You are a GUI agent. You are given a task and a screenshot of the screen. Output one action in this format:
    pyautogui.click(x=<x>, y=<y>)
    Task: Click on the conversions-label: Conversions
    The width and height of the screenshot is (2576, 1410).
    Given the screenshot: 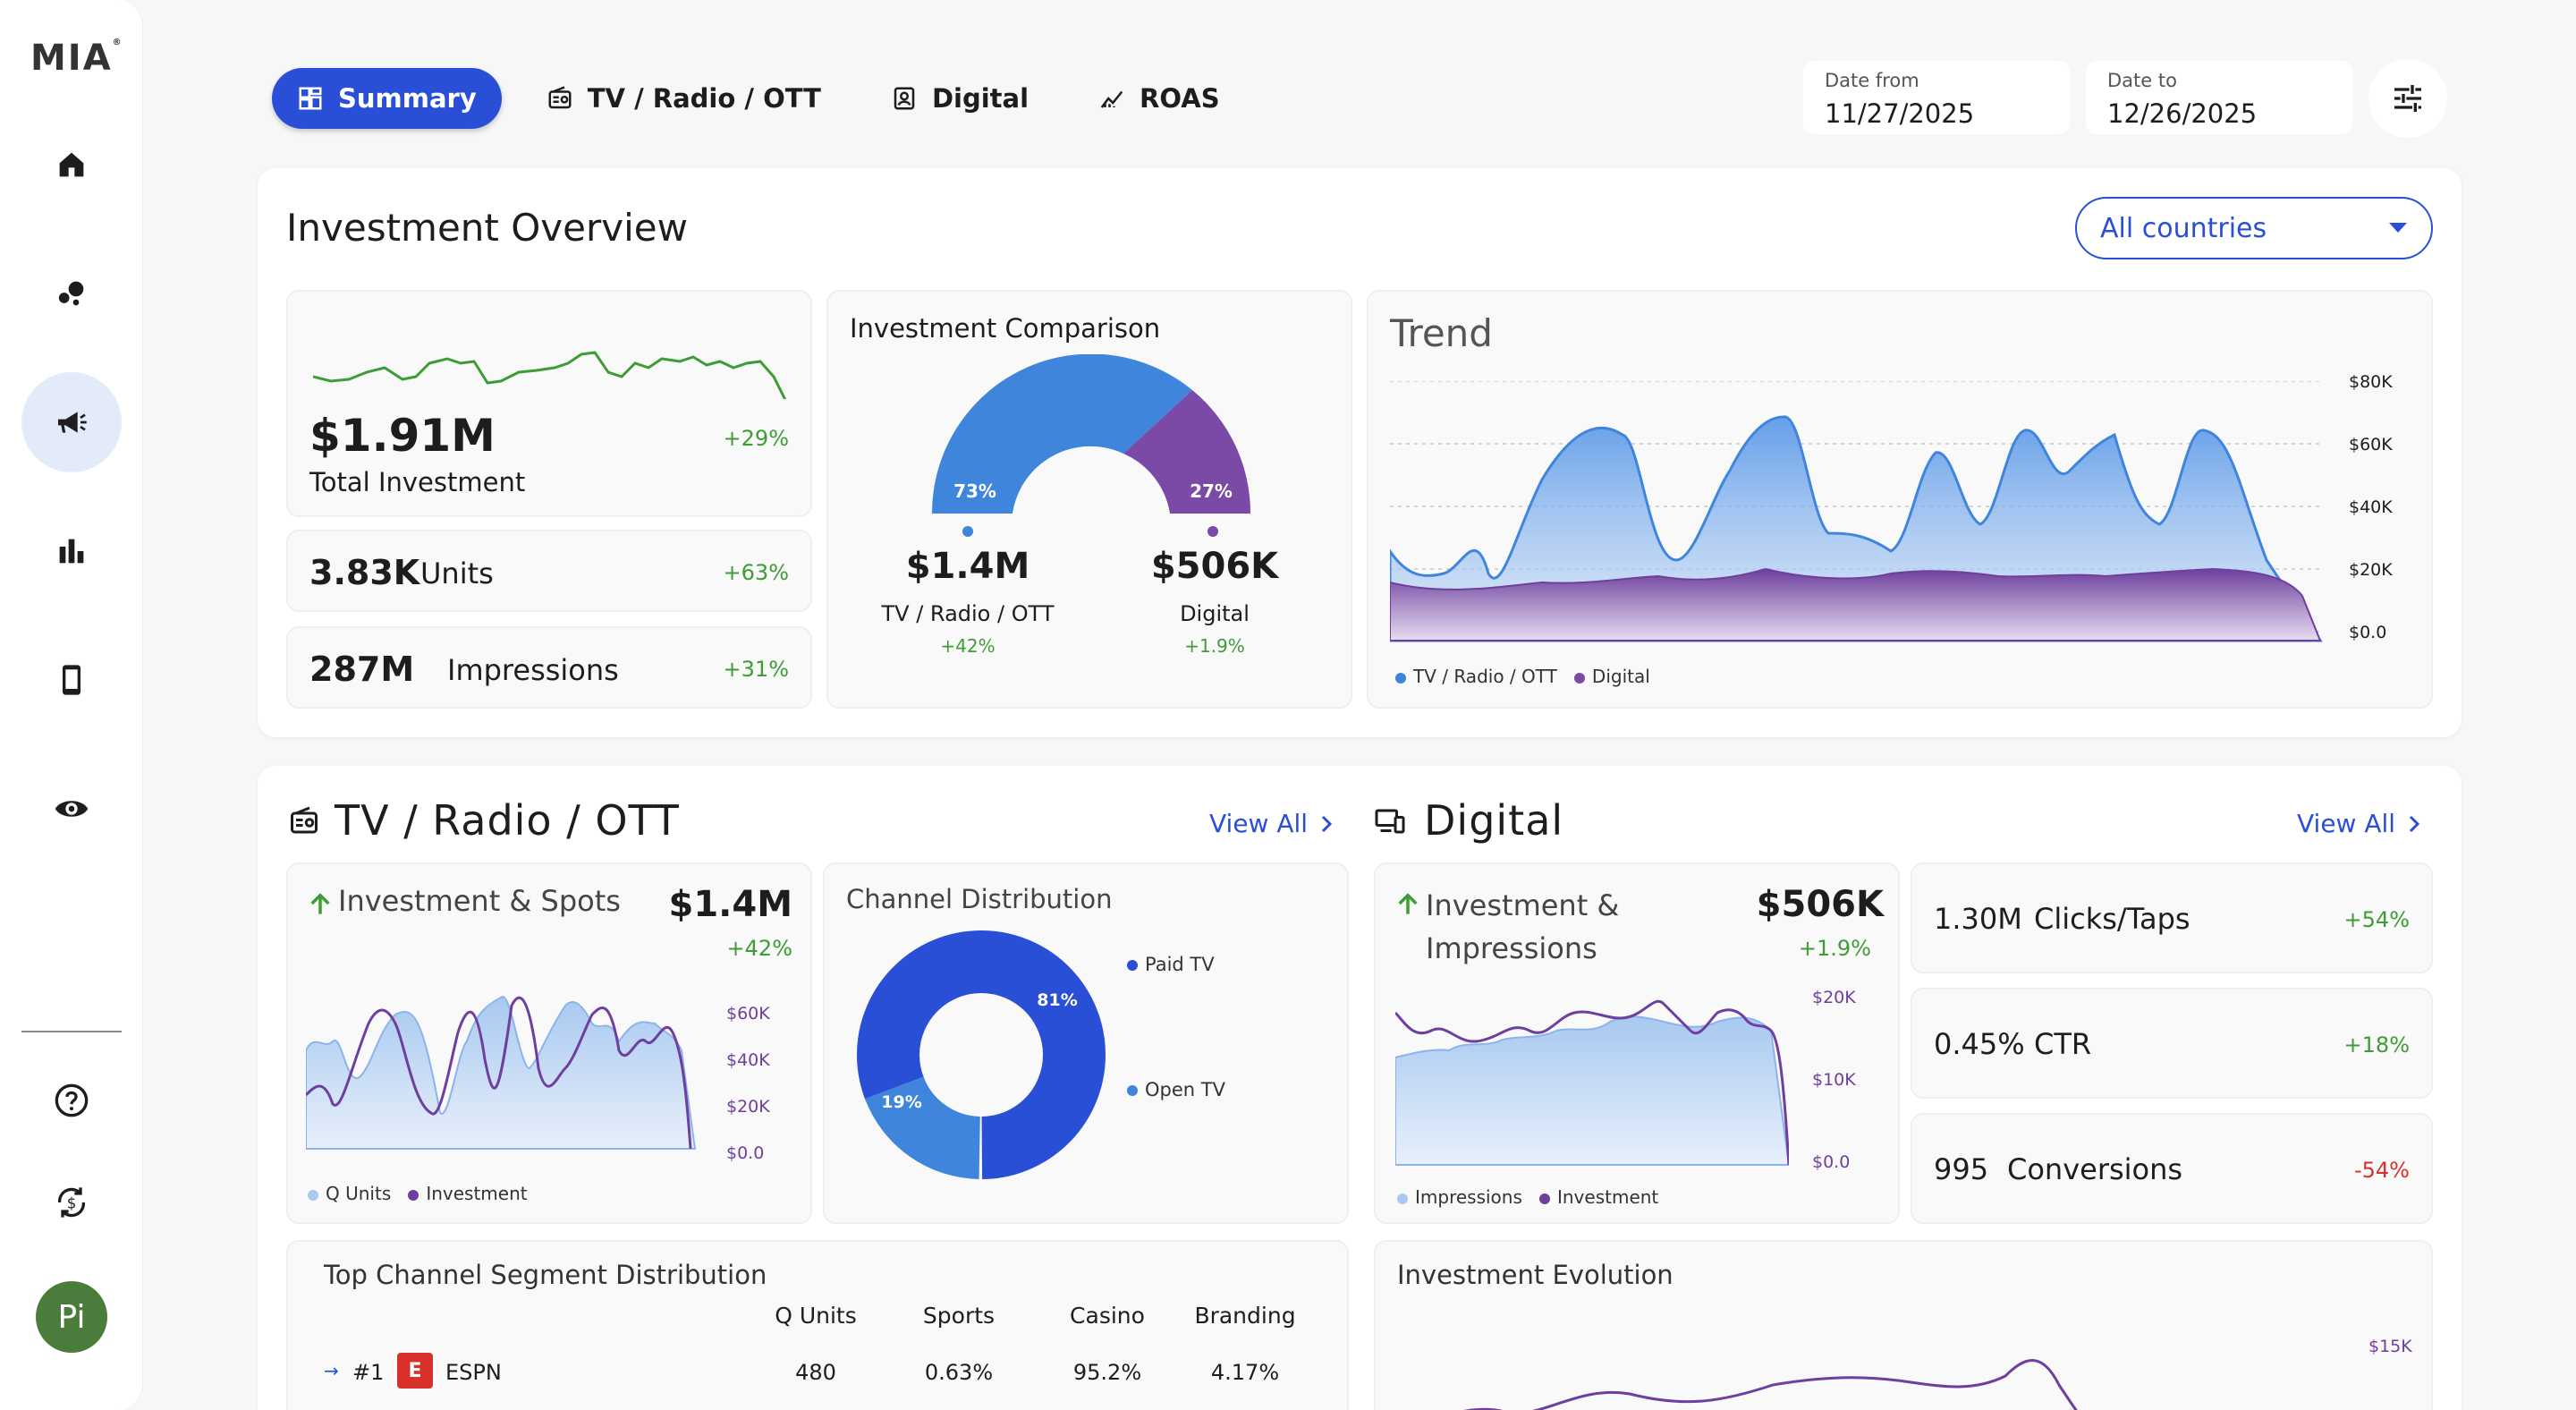 What is the action you would take?
    pyautogui.click(x=2095, y=1169)
    